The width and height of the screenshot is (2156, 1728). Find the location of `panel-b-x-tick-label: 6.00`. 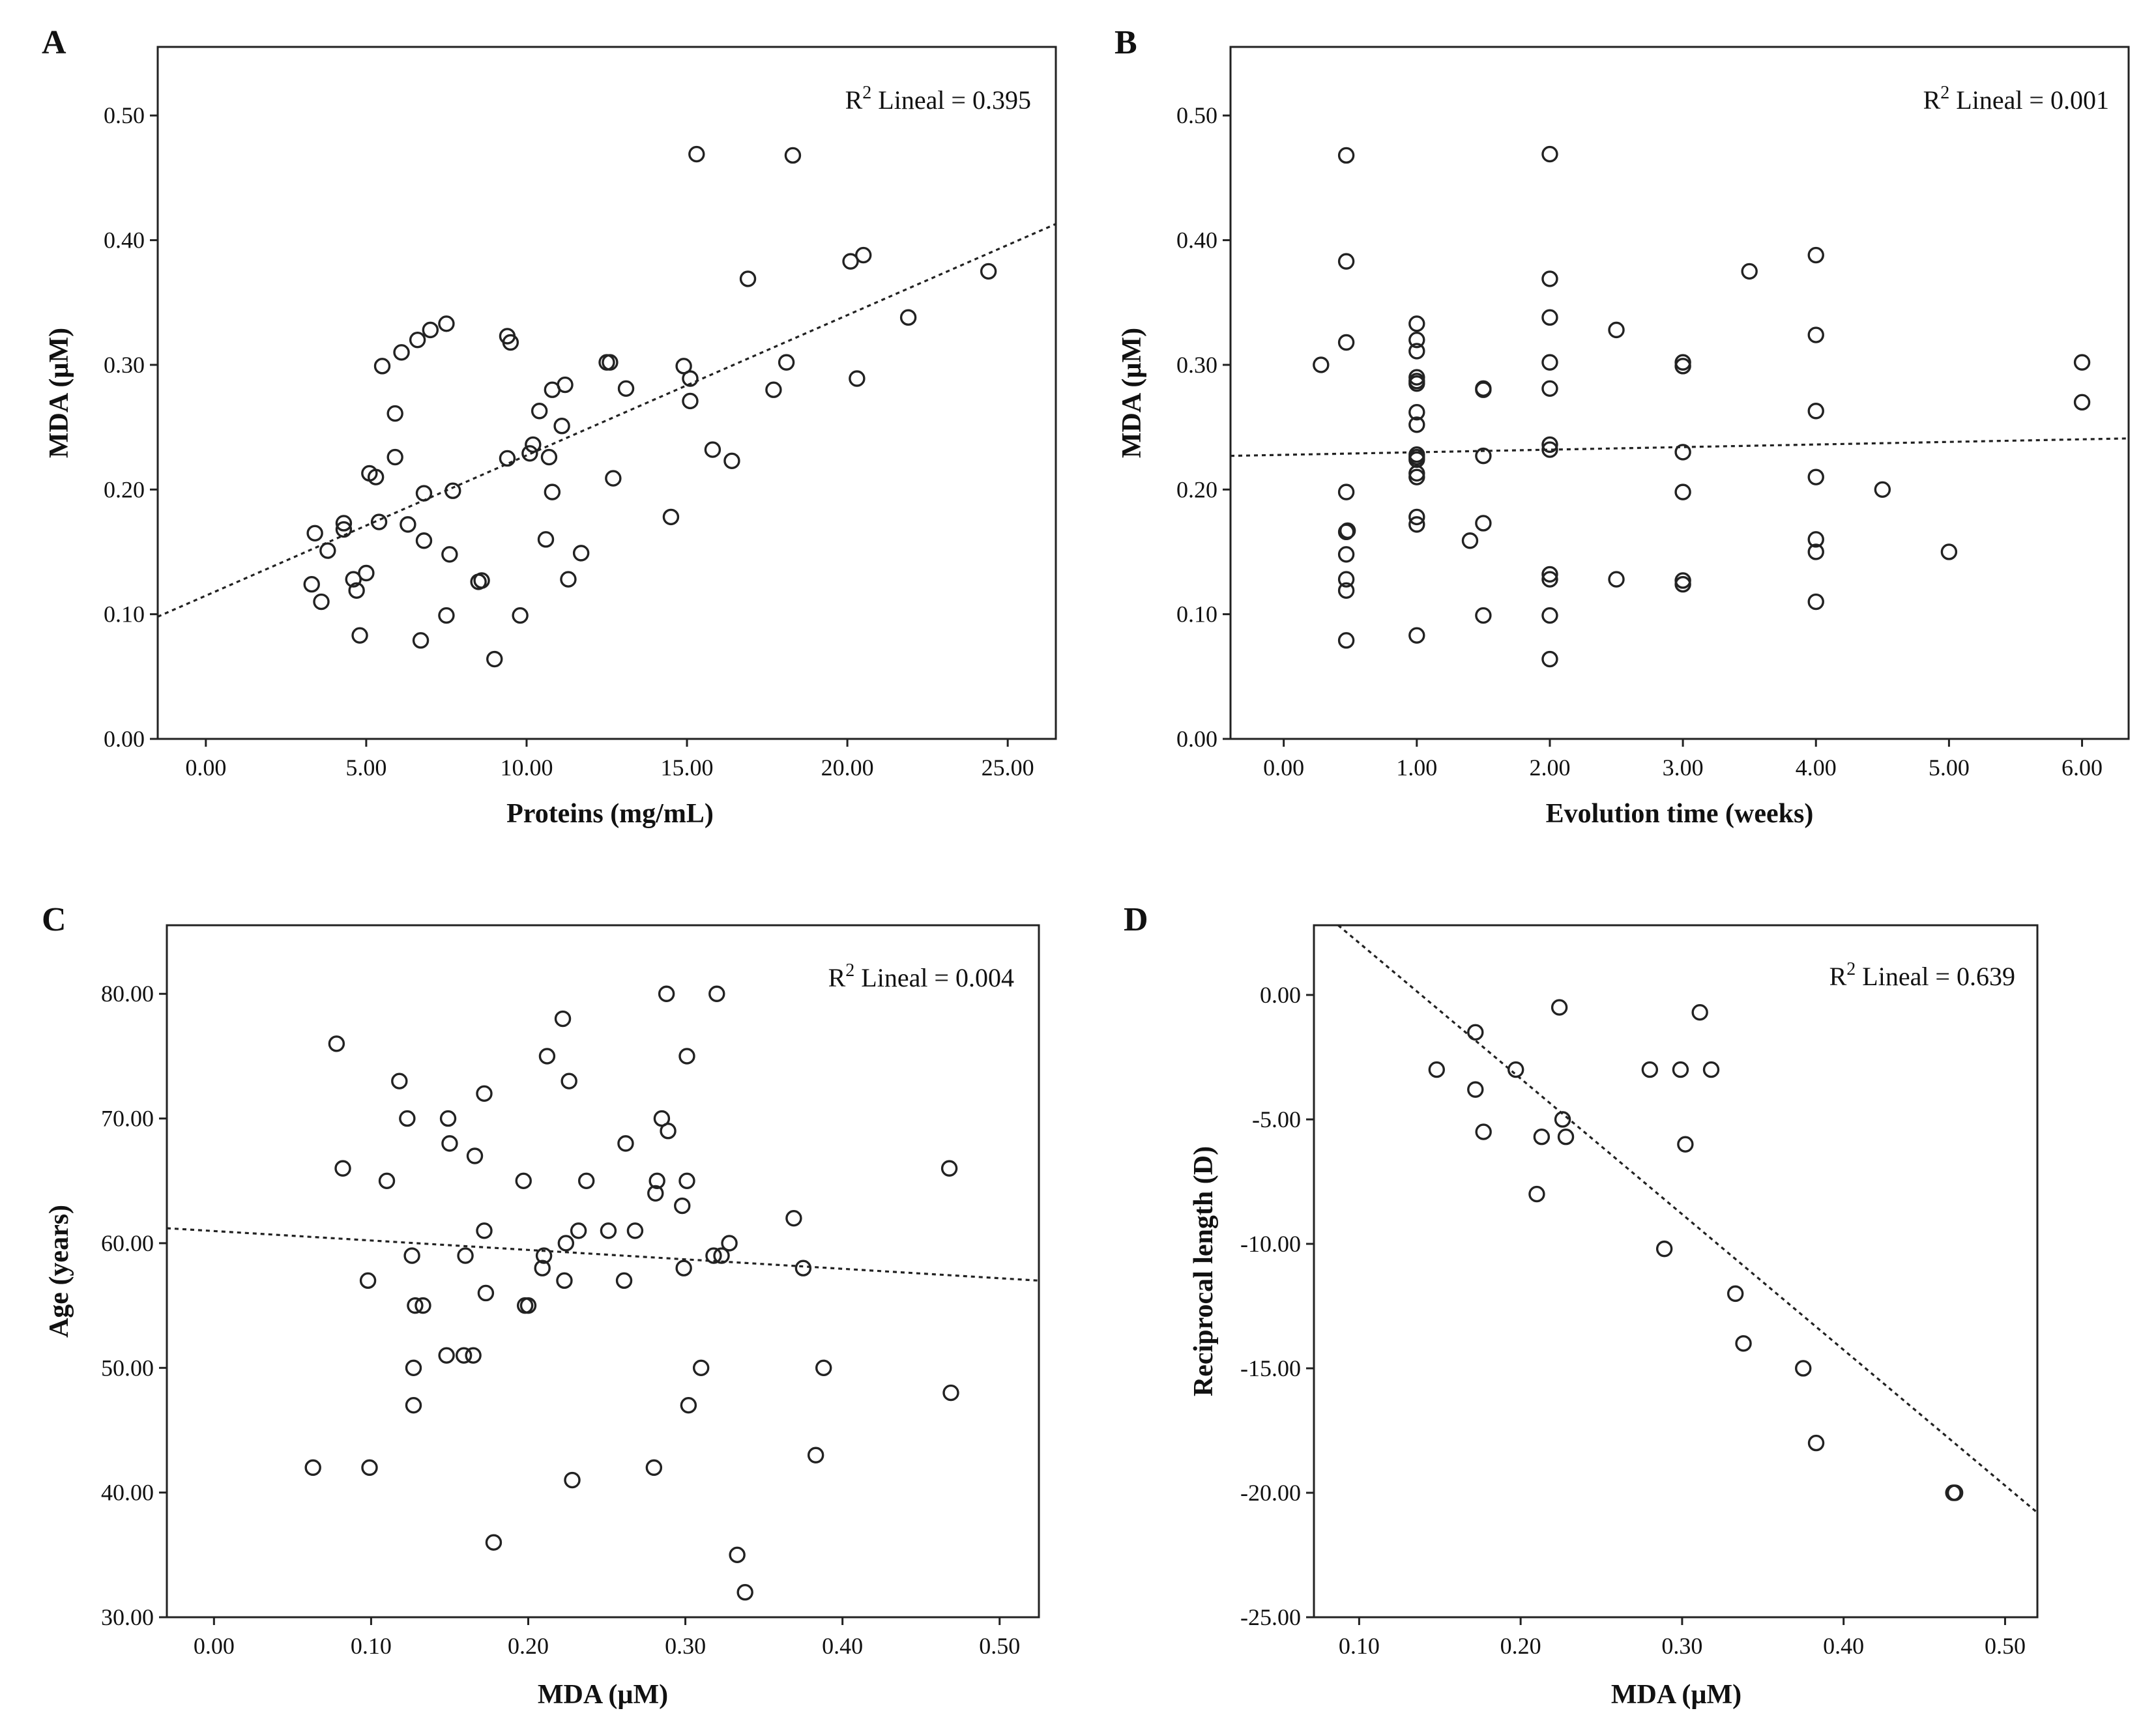

panel-b-x-tick-label: 6.00 is located at coordinates (2082, 768).